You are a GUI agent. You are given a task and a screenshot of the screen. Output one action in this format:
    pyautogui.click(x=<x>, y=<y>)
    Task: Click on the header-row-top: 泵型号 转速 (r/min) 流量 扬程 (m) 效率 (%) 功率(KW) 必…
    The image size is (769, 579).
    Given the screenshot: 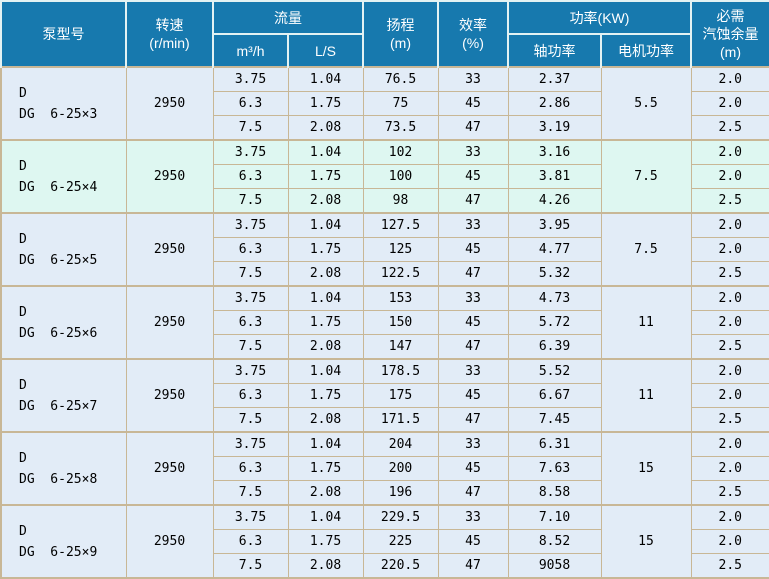 What is the action you would take?
    pyautogui.click(x=384, y=34)
    